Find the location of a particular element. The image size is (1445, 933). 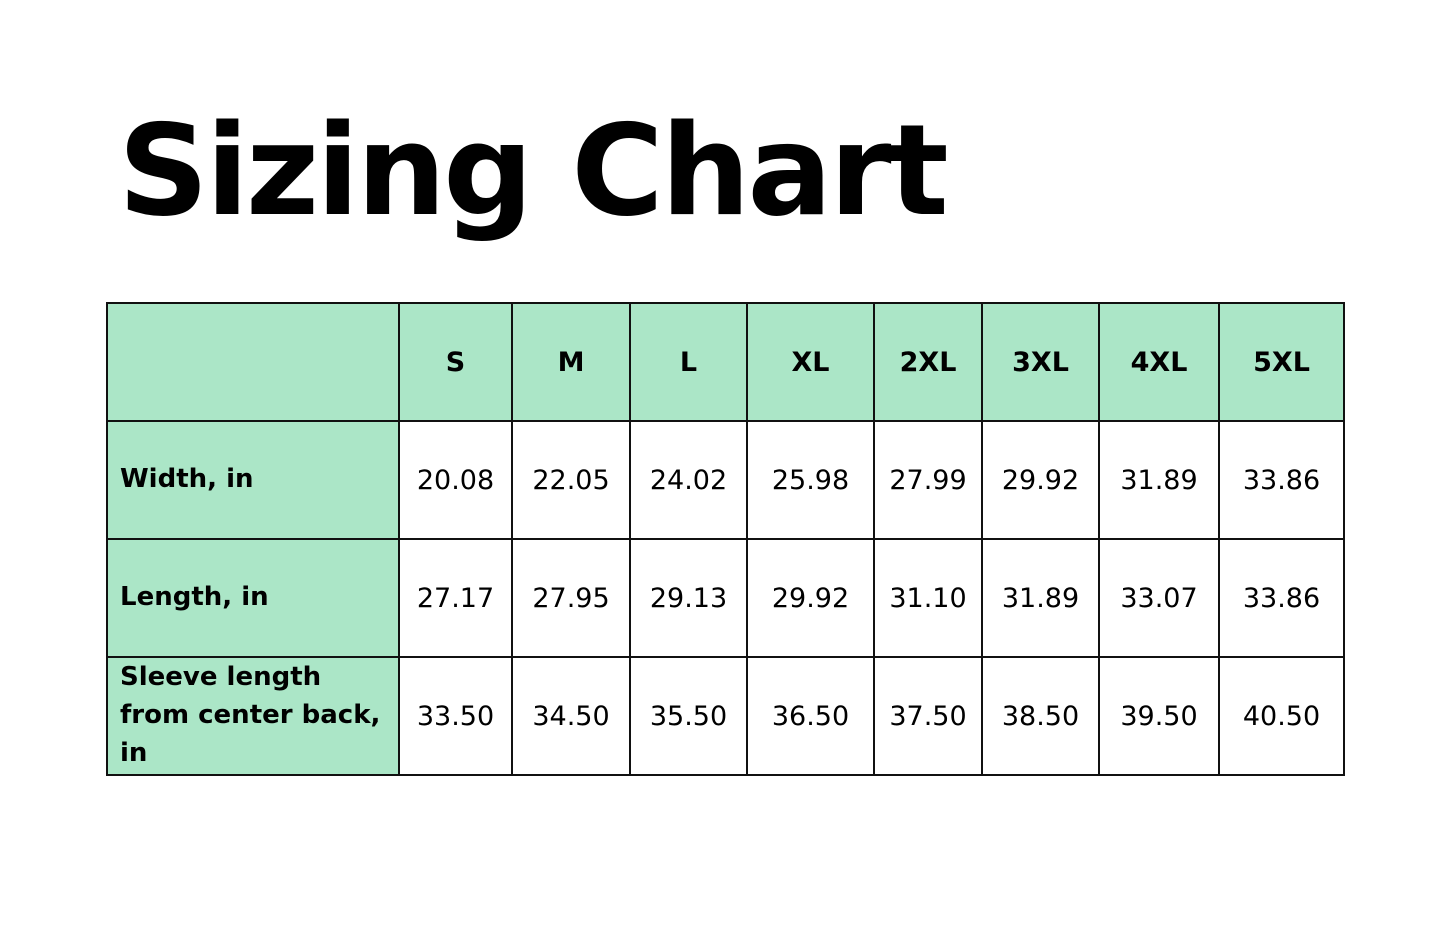

row-label: Sleeve length from center back, in is located at coordinates (253, 716).